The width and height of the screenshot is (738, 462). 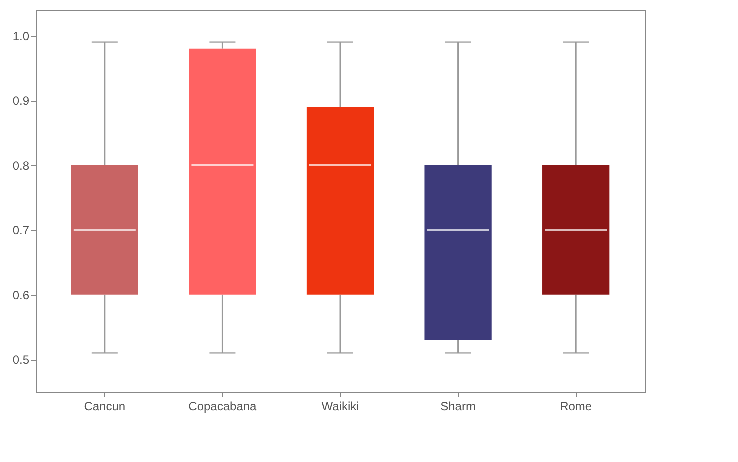 What do you see at coordinates (21, 36) in the screenshot?
I see `y-tick-label: 1.0` at bounding box center [21, 36].